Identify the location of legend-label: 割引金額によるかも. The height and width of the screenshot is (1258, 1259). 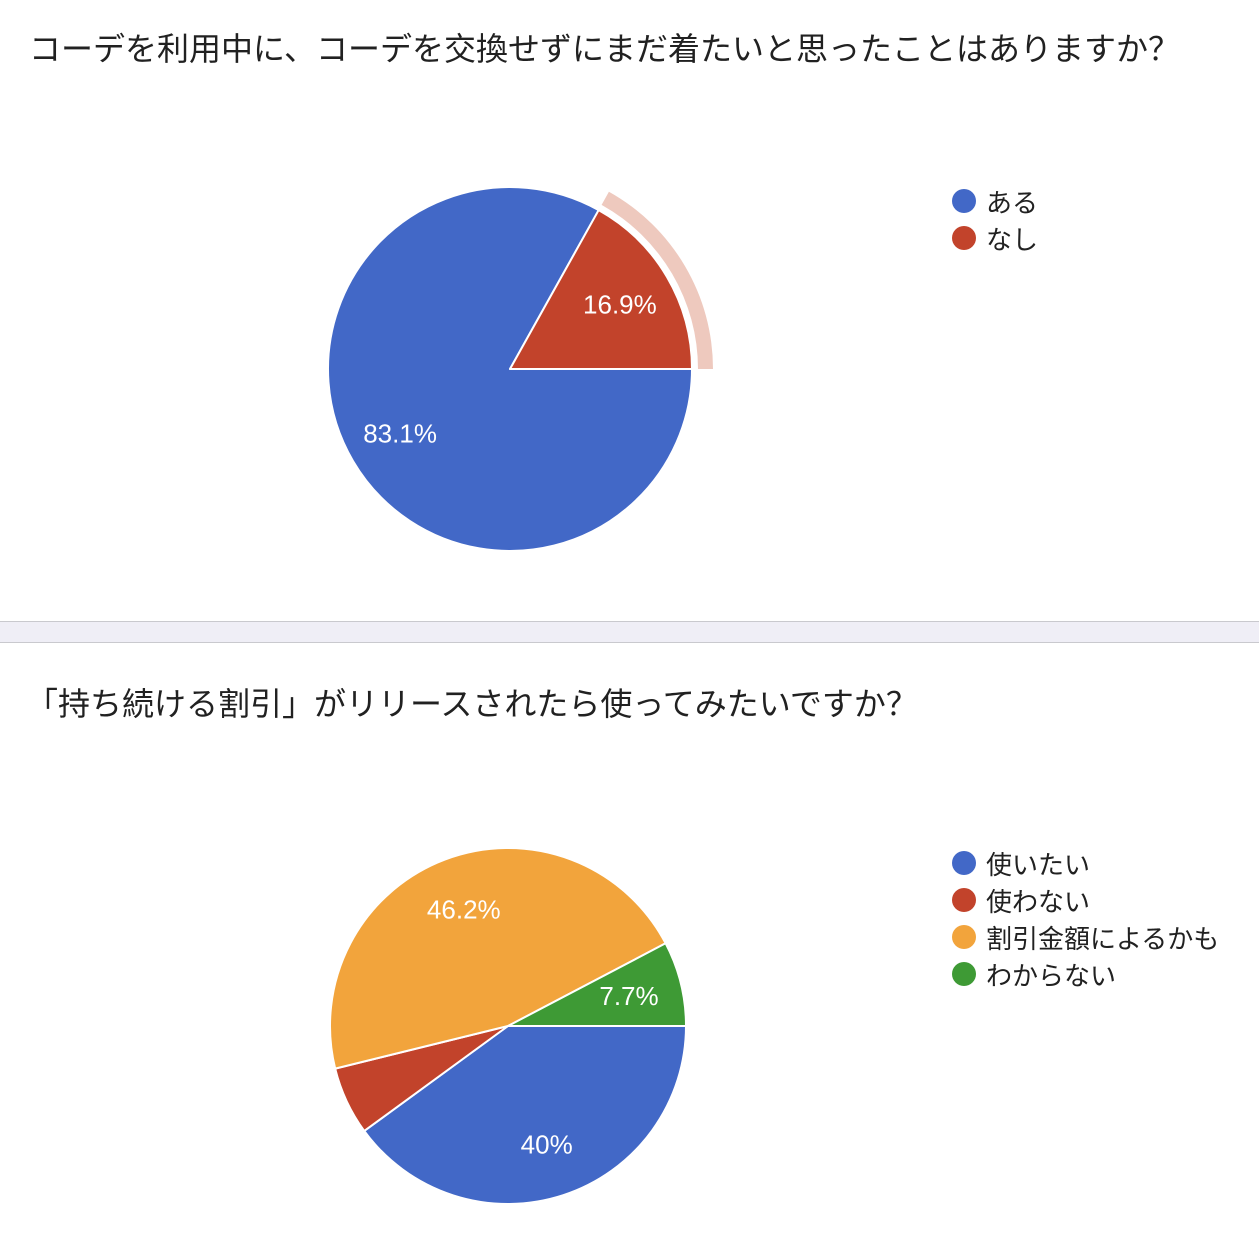
(1103, 938).